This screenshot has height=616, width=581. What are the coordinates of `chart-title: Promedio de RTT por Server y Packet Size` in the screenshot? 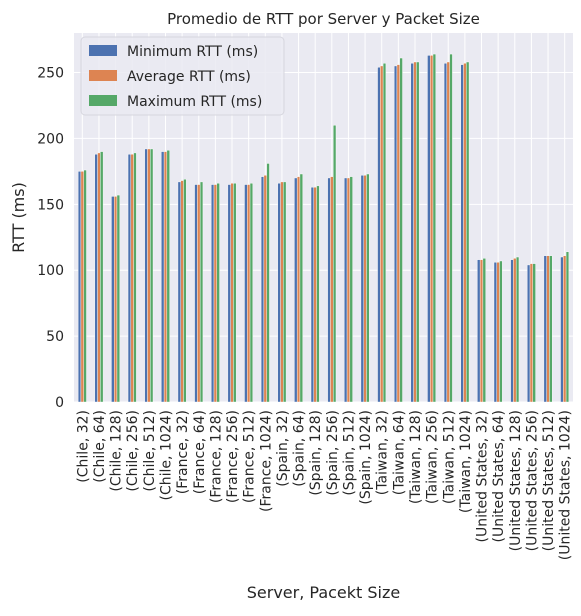 It's located at (323, 19).